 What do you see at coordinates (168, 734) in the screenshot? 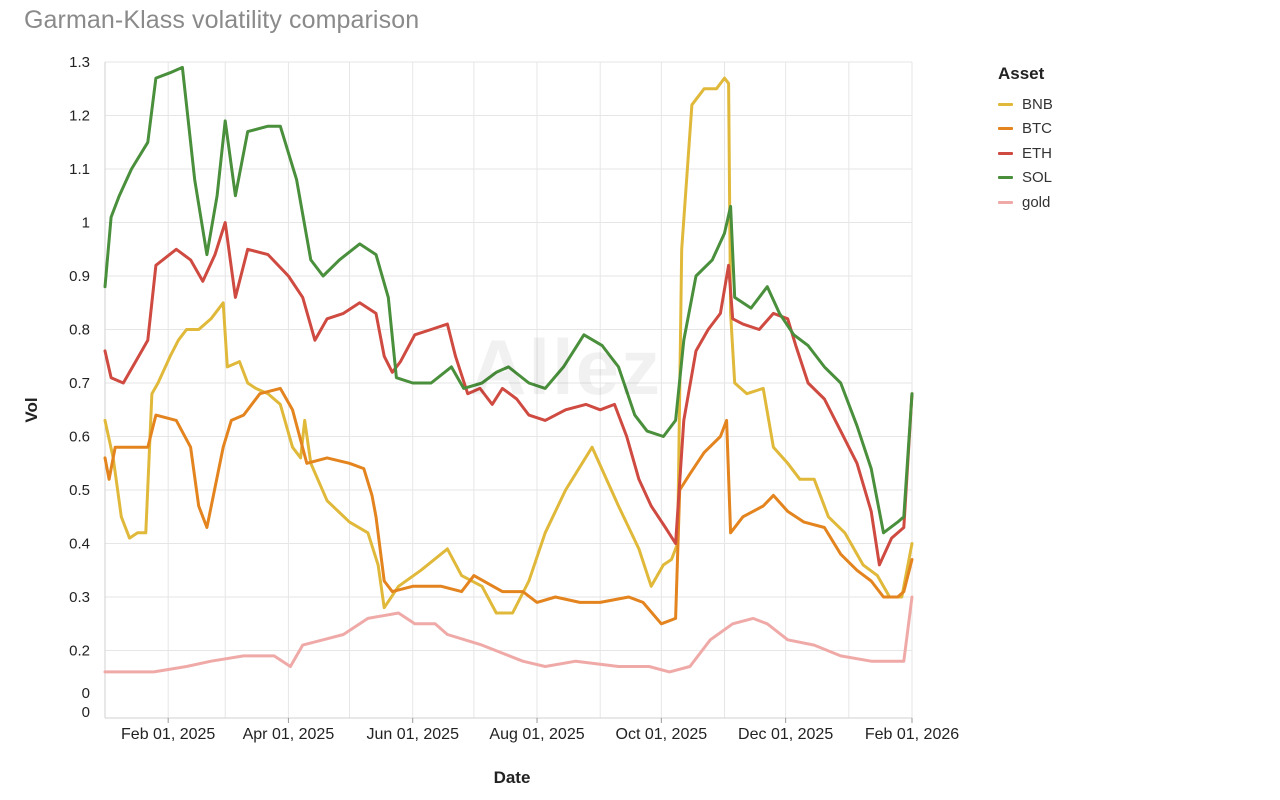
I see `x-tick-label: Feb 01, 2025` at bounding box center [168, 734].